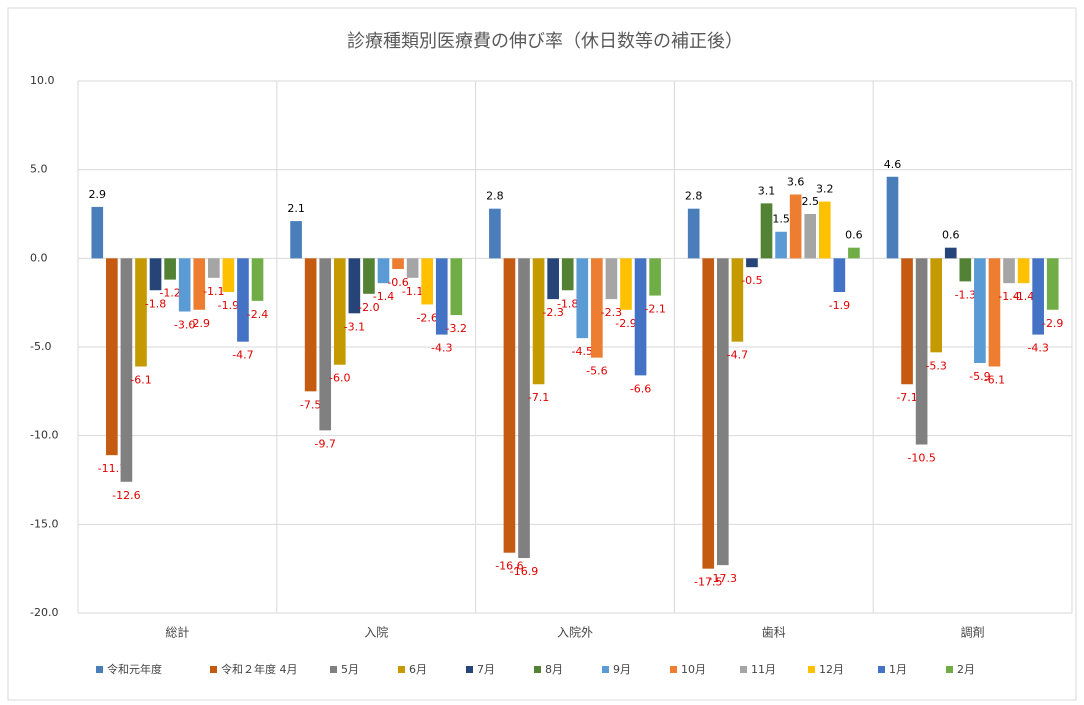  Describe the element at coordinates (39, 257) in the screenshot. I see `y-tick-label: 0.0` at that location.